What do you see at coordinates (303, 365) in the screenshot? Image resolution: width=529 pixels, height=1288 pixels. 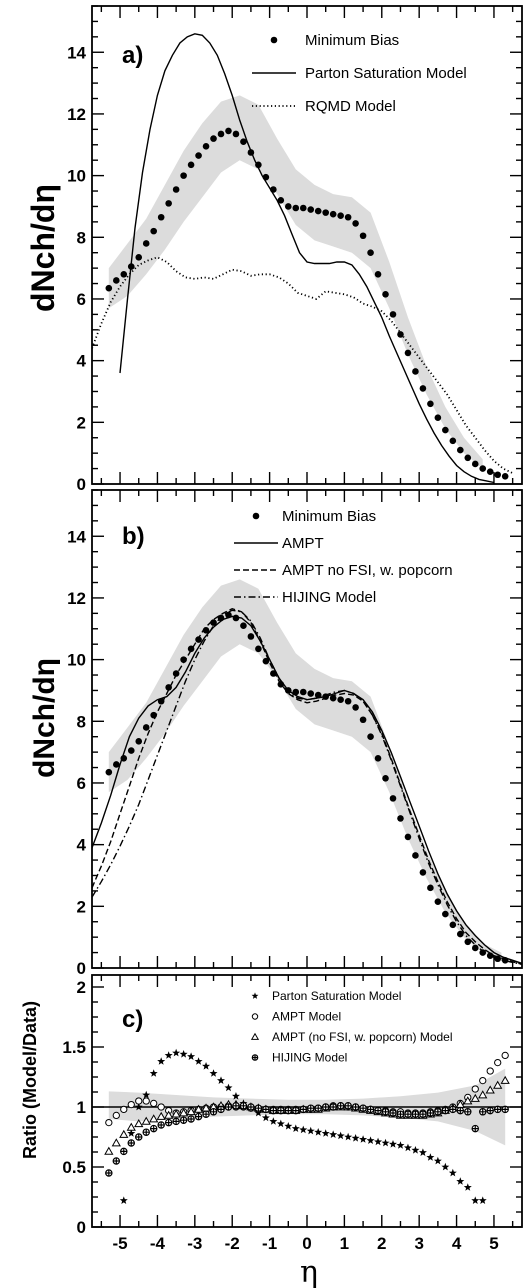 I see `panel-a-series-2-line` at bounding box center [303, 365].